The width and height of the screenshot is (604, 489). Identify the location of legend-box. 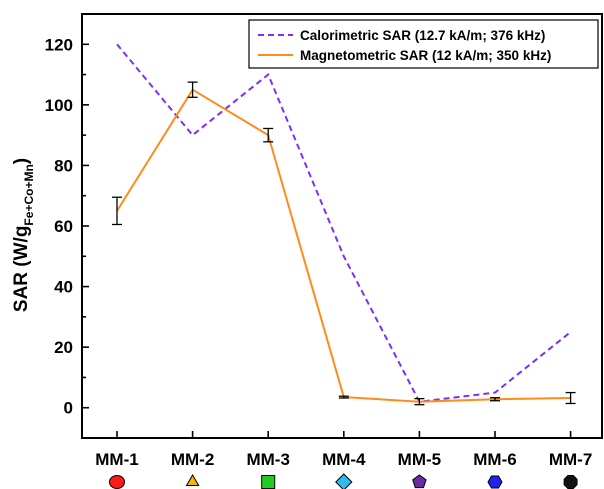
(423, 44).